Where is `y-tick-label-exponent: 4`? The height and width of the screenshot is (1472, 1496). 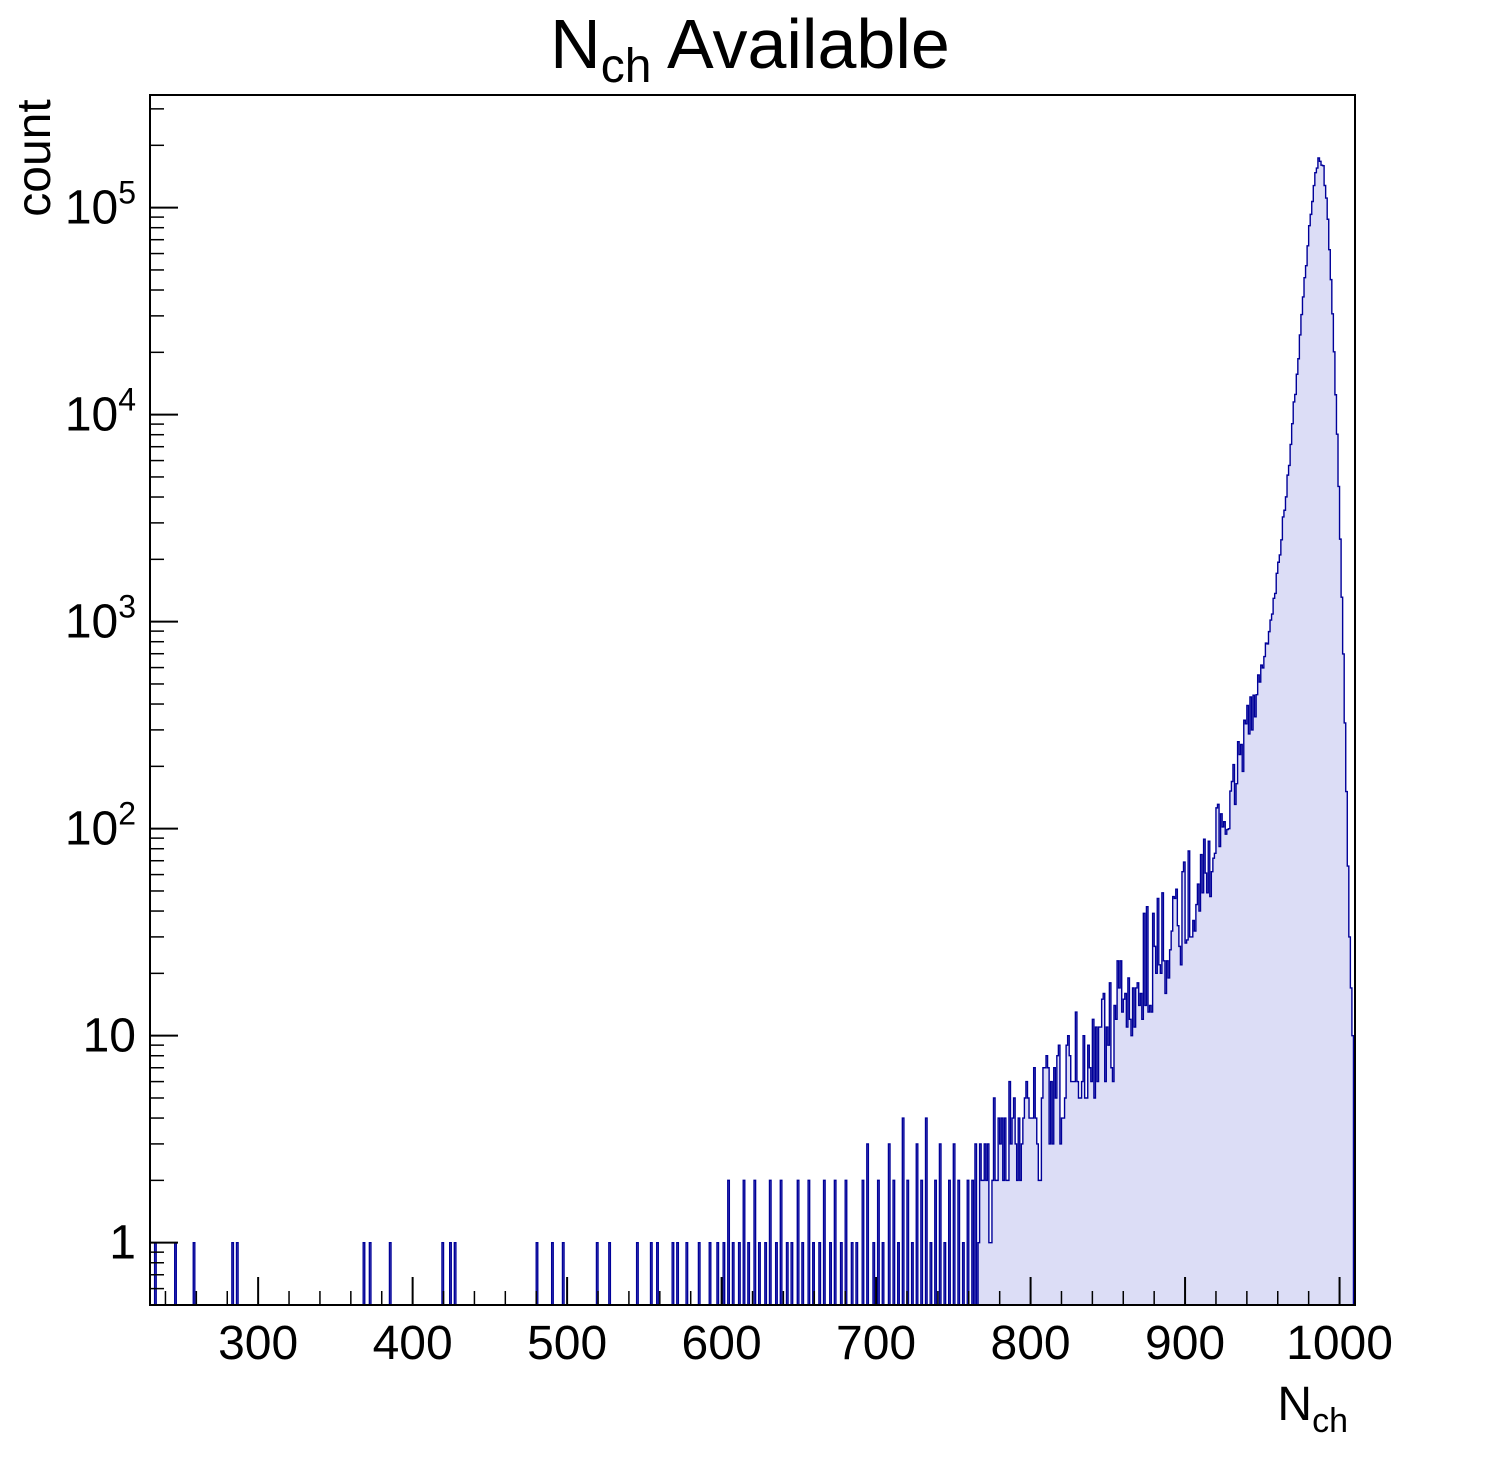 y-tick-label-exponent: 4 is located at coordinates (127, 400).